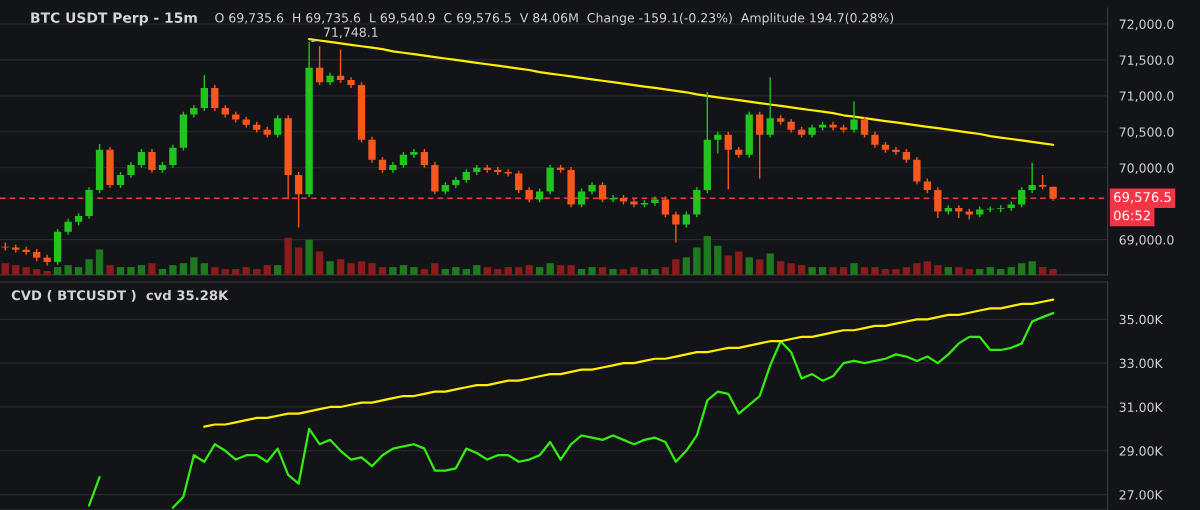 The height and width of the screenshot is (510, 1200). I want to click on text: 06:52, so click(1132, 215).